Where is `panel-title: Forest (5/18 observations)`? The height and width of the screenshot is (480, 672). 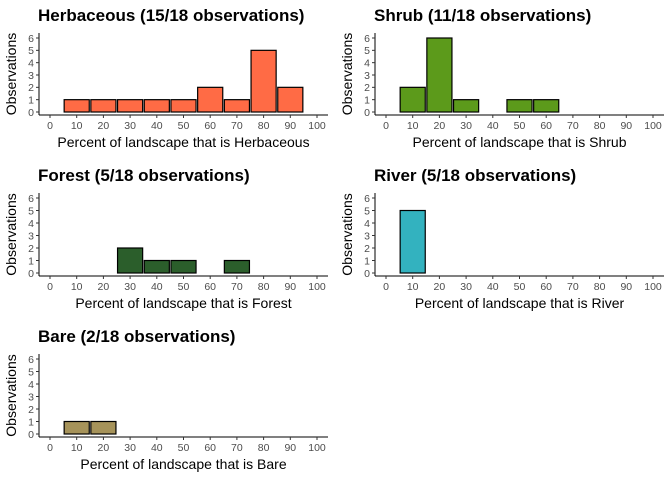
panel-title: Forest (5/18 observations) is located at coordinates (144, 175).